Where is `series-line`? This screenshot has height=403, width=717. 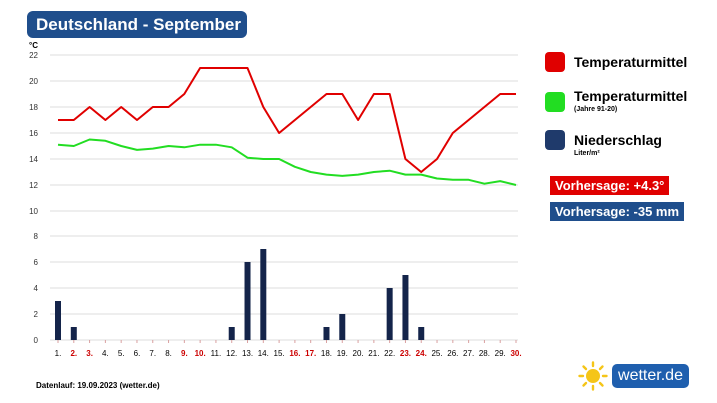 series-line is located at coordinates (287, 162).